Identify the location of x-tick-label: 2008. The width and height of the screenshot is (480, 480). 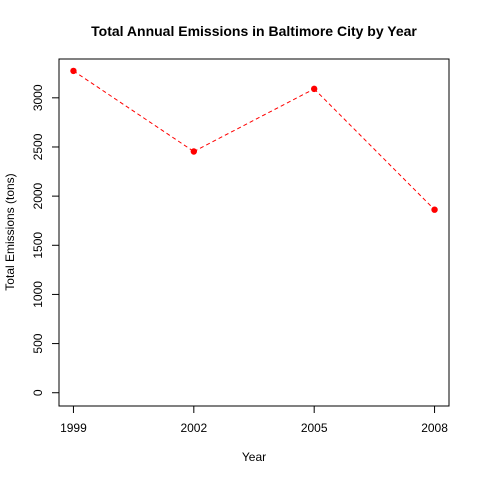
(434, 428).